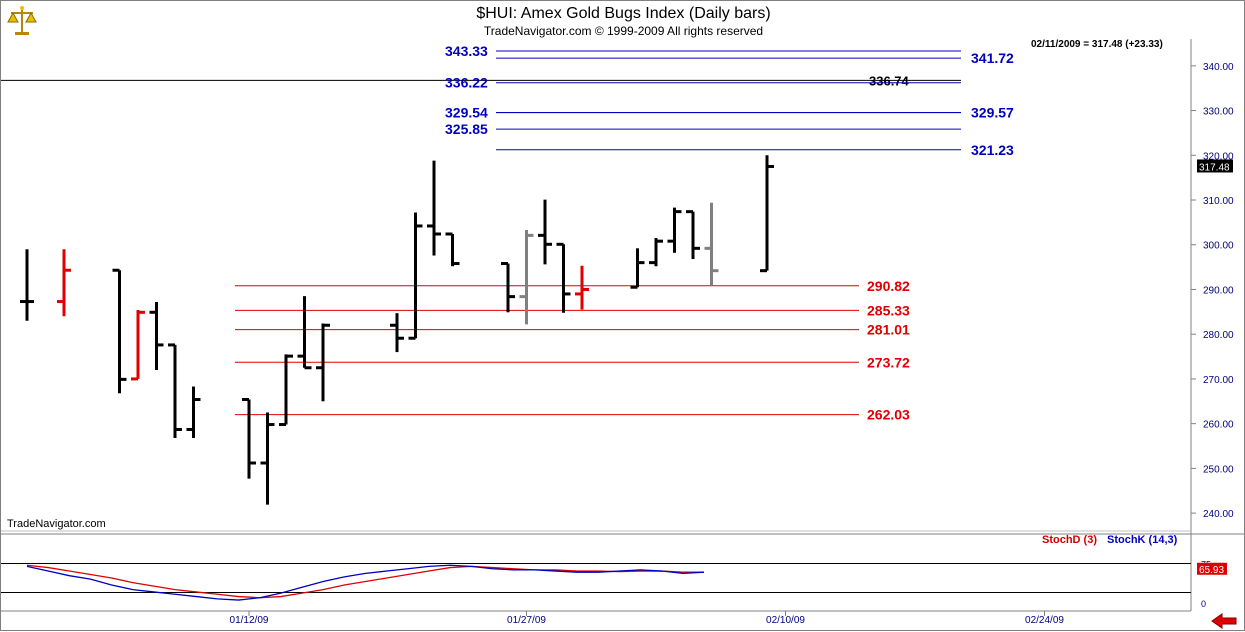 This screenshot has height=632, width=1245. I want to click on y-tick-label: 270.00, so click(1218, 380).